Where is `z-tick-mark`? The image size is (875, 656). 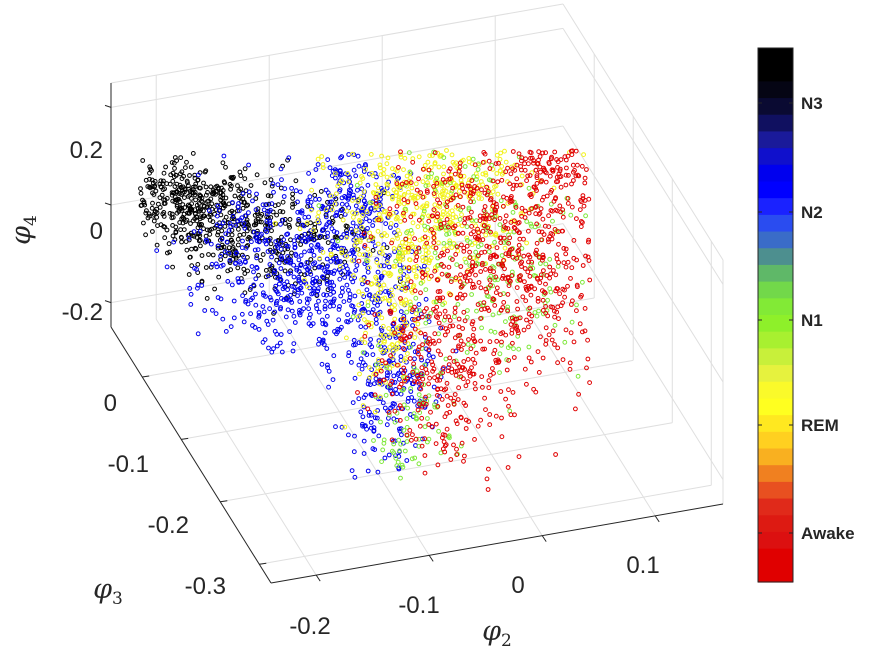
z-tick-mark is located at coordinates (108, 204).